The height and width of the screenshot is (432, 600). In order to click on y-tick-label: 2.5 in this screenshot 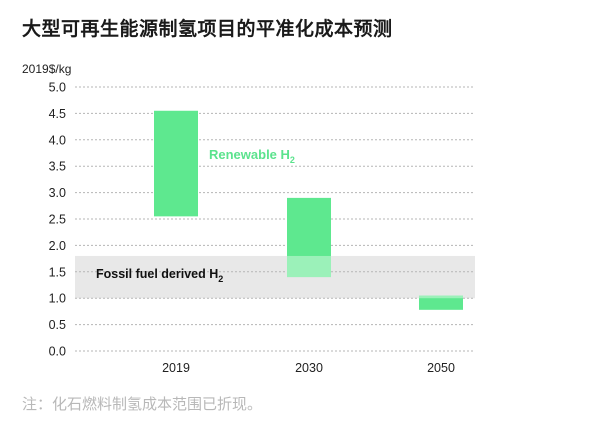, I will do `click(57, 220)`.